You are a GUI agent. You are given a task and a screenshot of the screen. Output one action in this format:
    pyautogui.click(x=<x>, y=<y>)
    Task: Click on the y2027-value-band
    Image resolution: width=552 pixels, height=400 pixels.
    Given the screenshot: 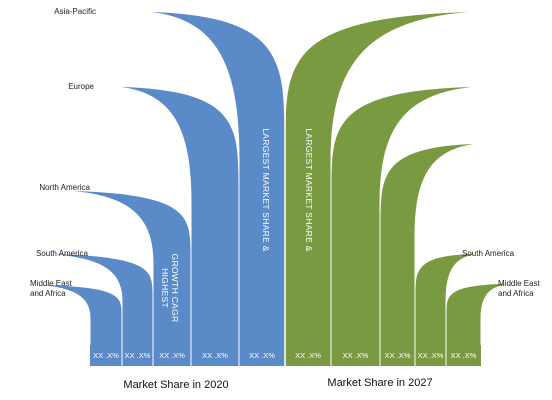 What is the action you would take?
    pyautogui.click(x=383, y=355)
    